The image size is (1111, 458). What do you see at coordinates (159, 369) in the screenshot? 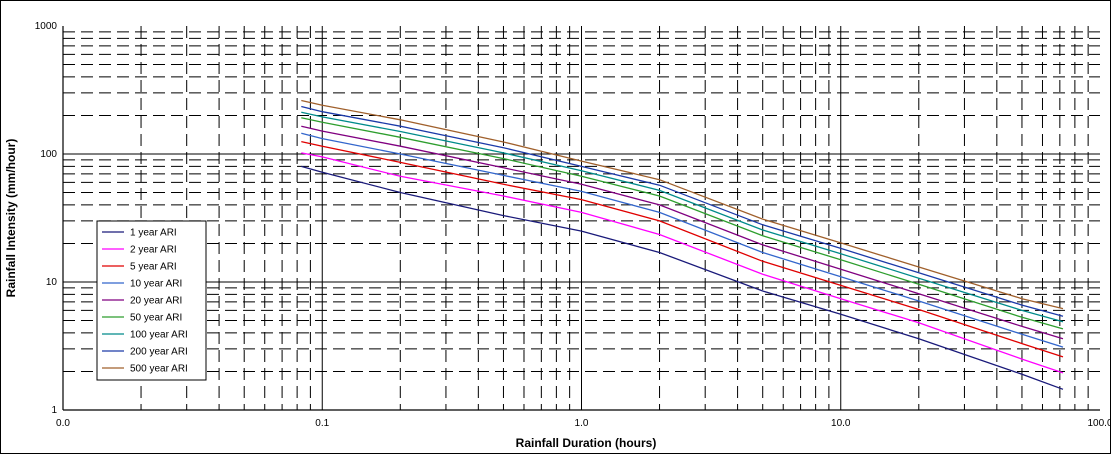
I see `legend-label: 500 year ARI` at bounding box center [159, 369].